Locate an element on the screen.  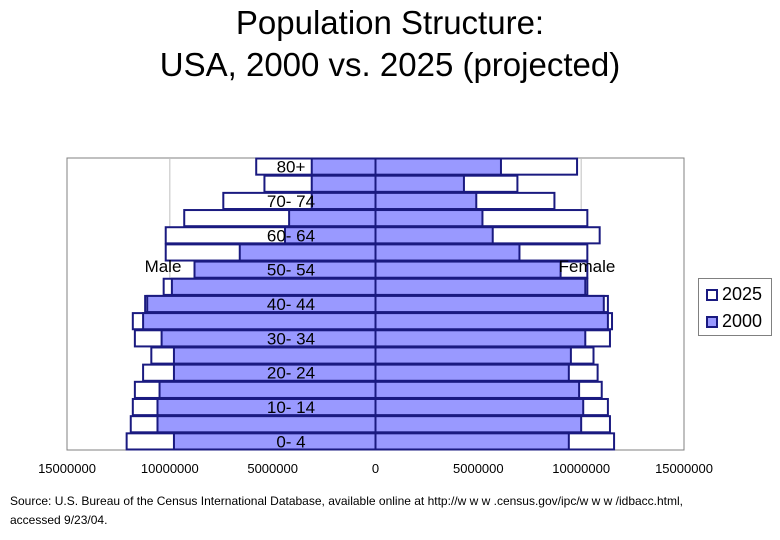
legend-label-2025: 2025 is located at coordinates (742, 294).